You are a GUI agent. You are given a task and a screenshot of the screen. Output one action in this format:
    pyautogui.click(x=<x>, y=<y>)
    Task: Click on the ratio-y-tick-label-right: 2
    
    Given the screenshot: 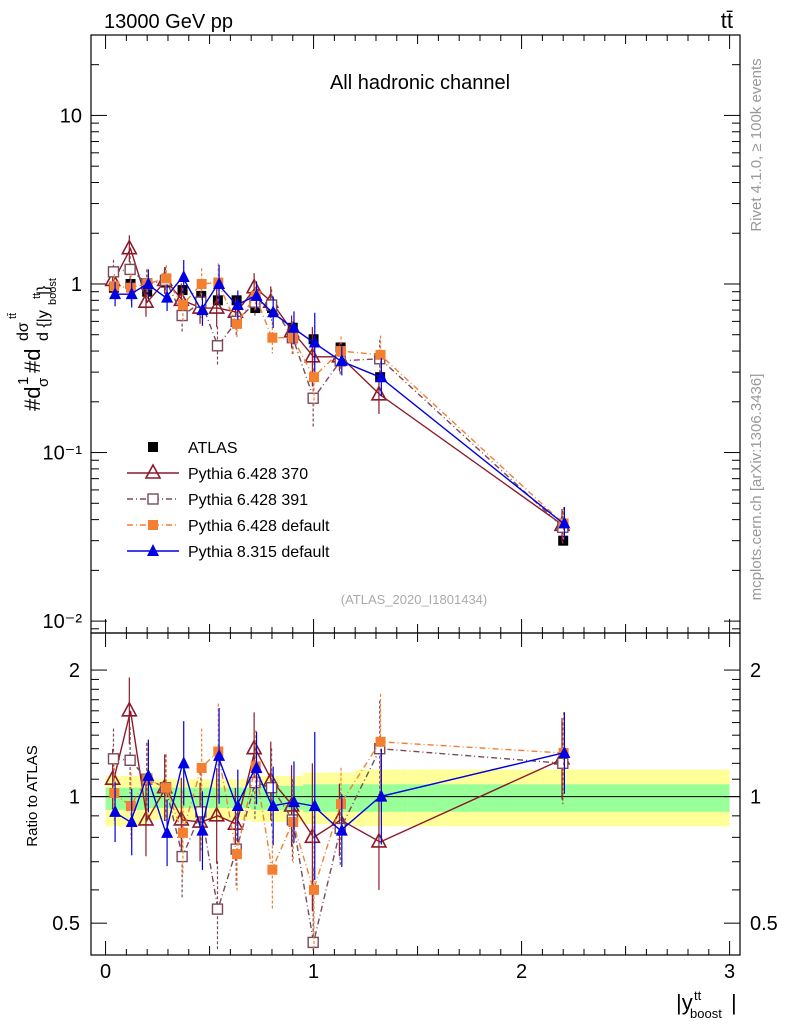 What is the action you would take?
    pyautogui.click(x=755, y=671)
    